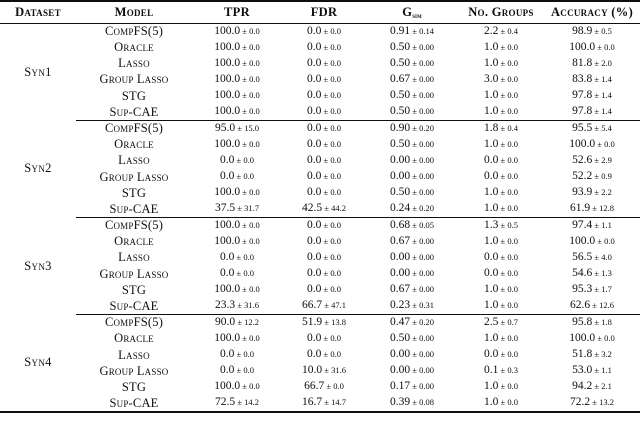  What do you see at coordinates (247, 321) in the screenshot?
I see `std-value: ± 12.2` at bounding box center [247, 321].